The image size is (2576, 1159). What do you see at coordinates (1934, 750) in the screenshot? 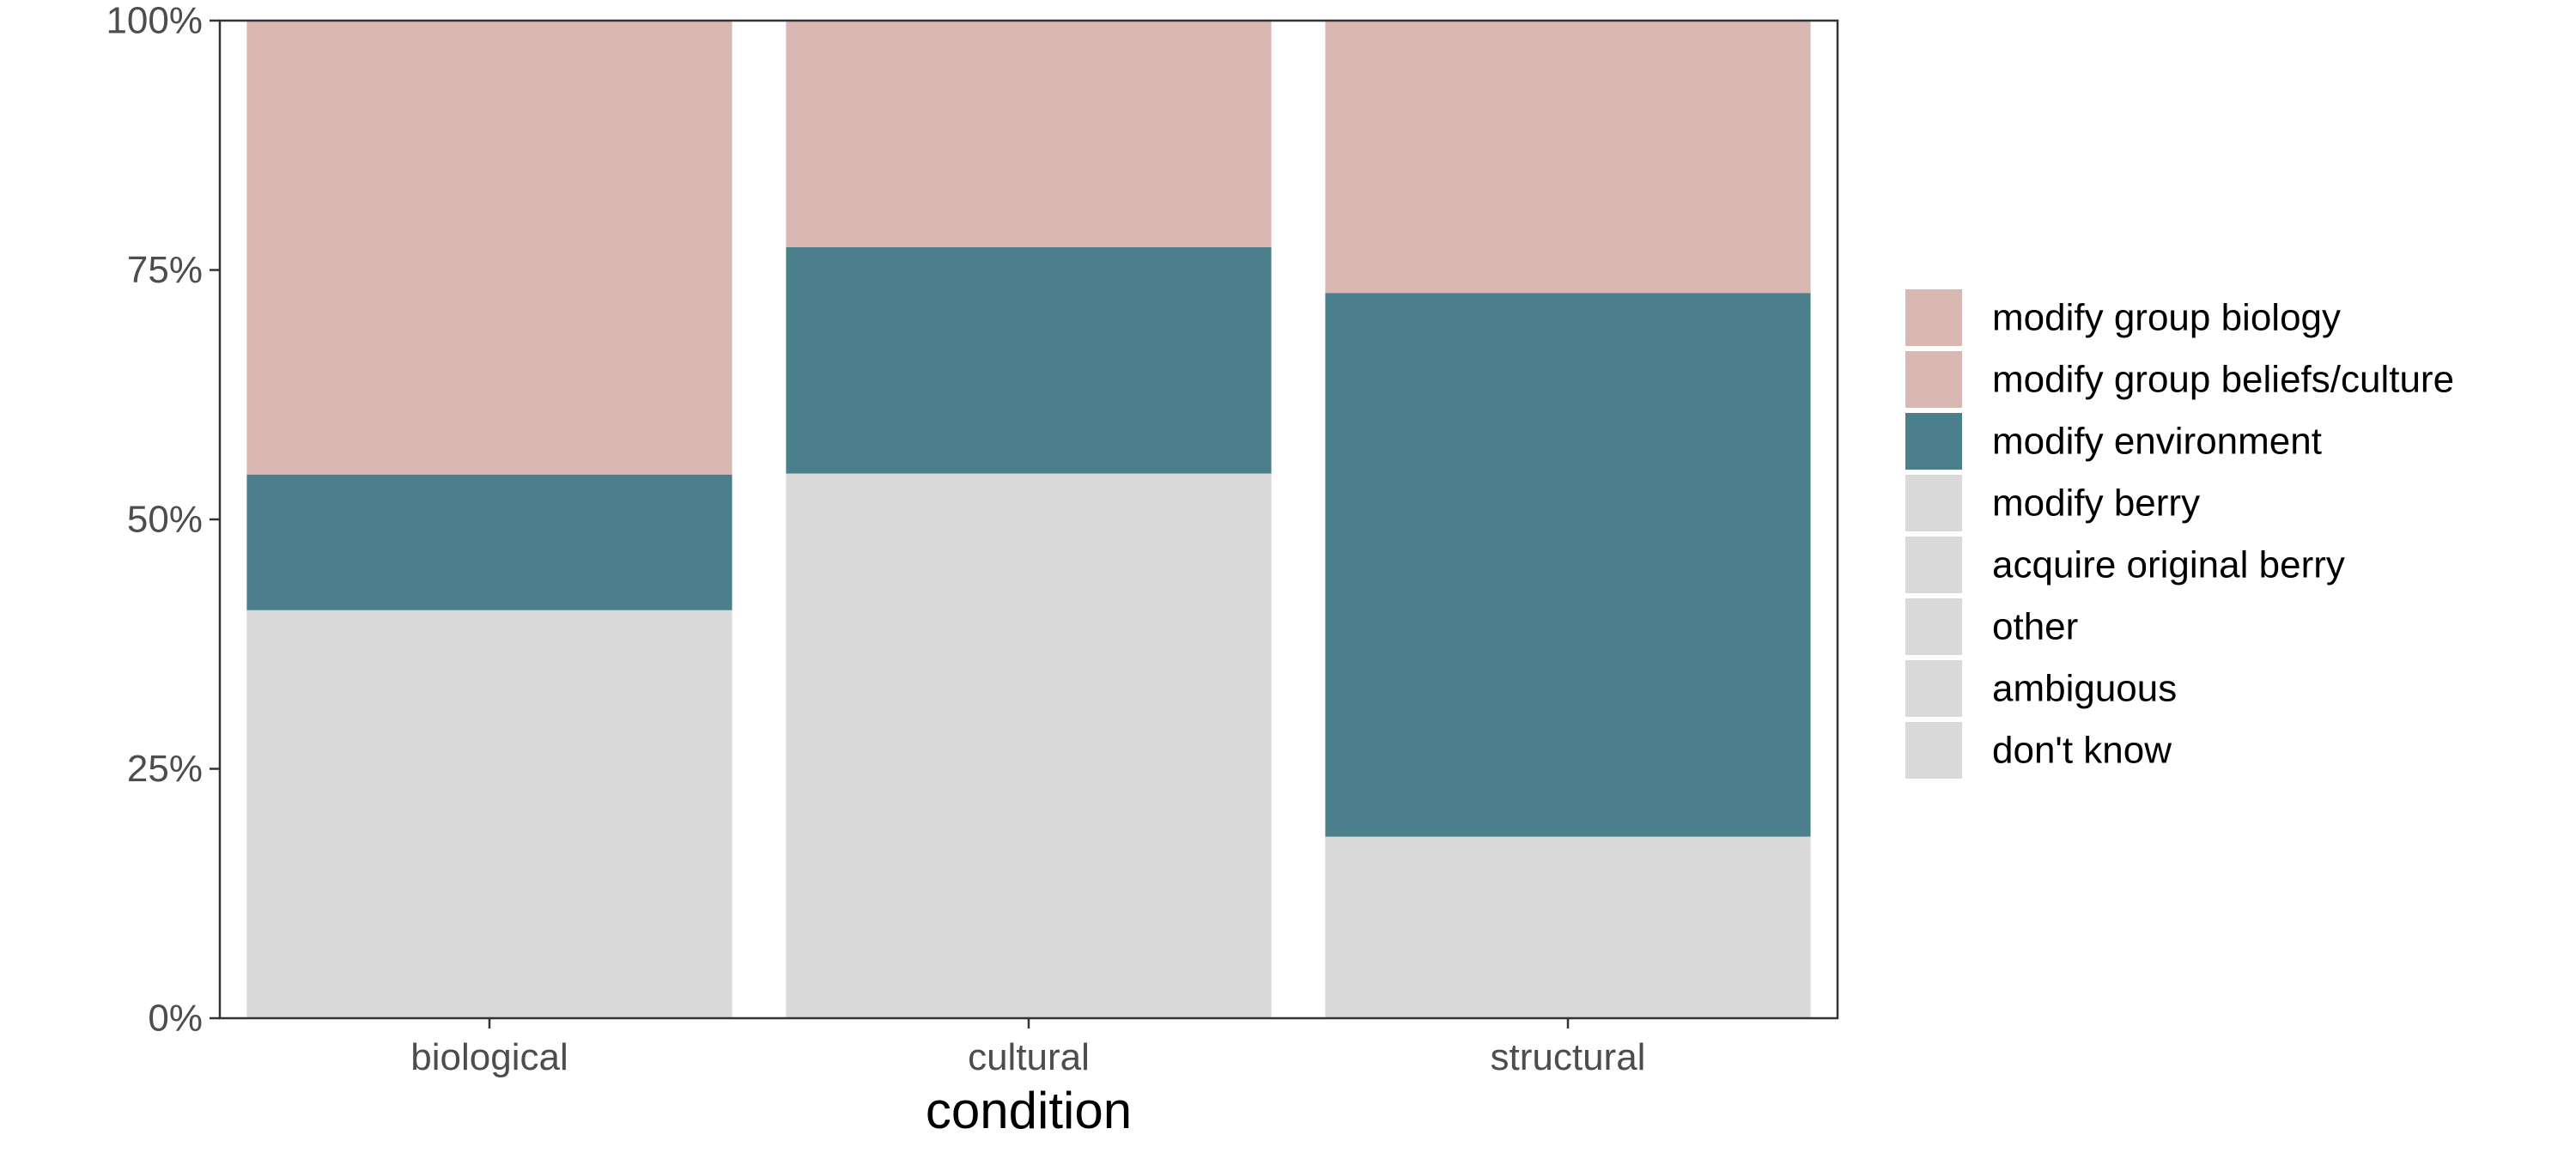
I see `legend-key-don-t-know` at bounding box center [1934, 750].